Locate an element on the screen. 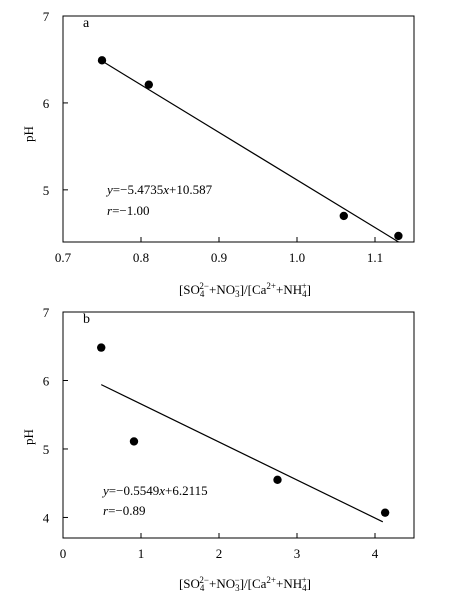  regression-line is located at coordinates (242, 453).